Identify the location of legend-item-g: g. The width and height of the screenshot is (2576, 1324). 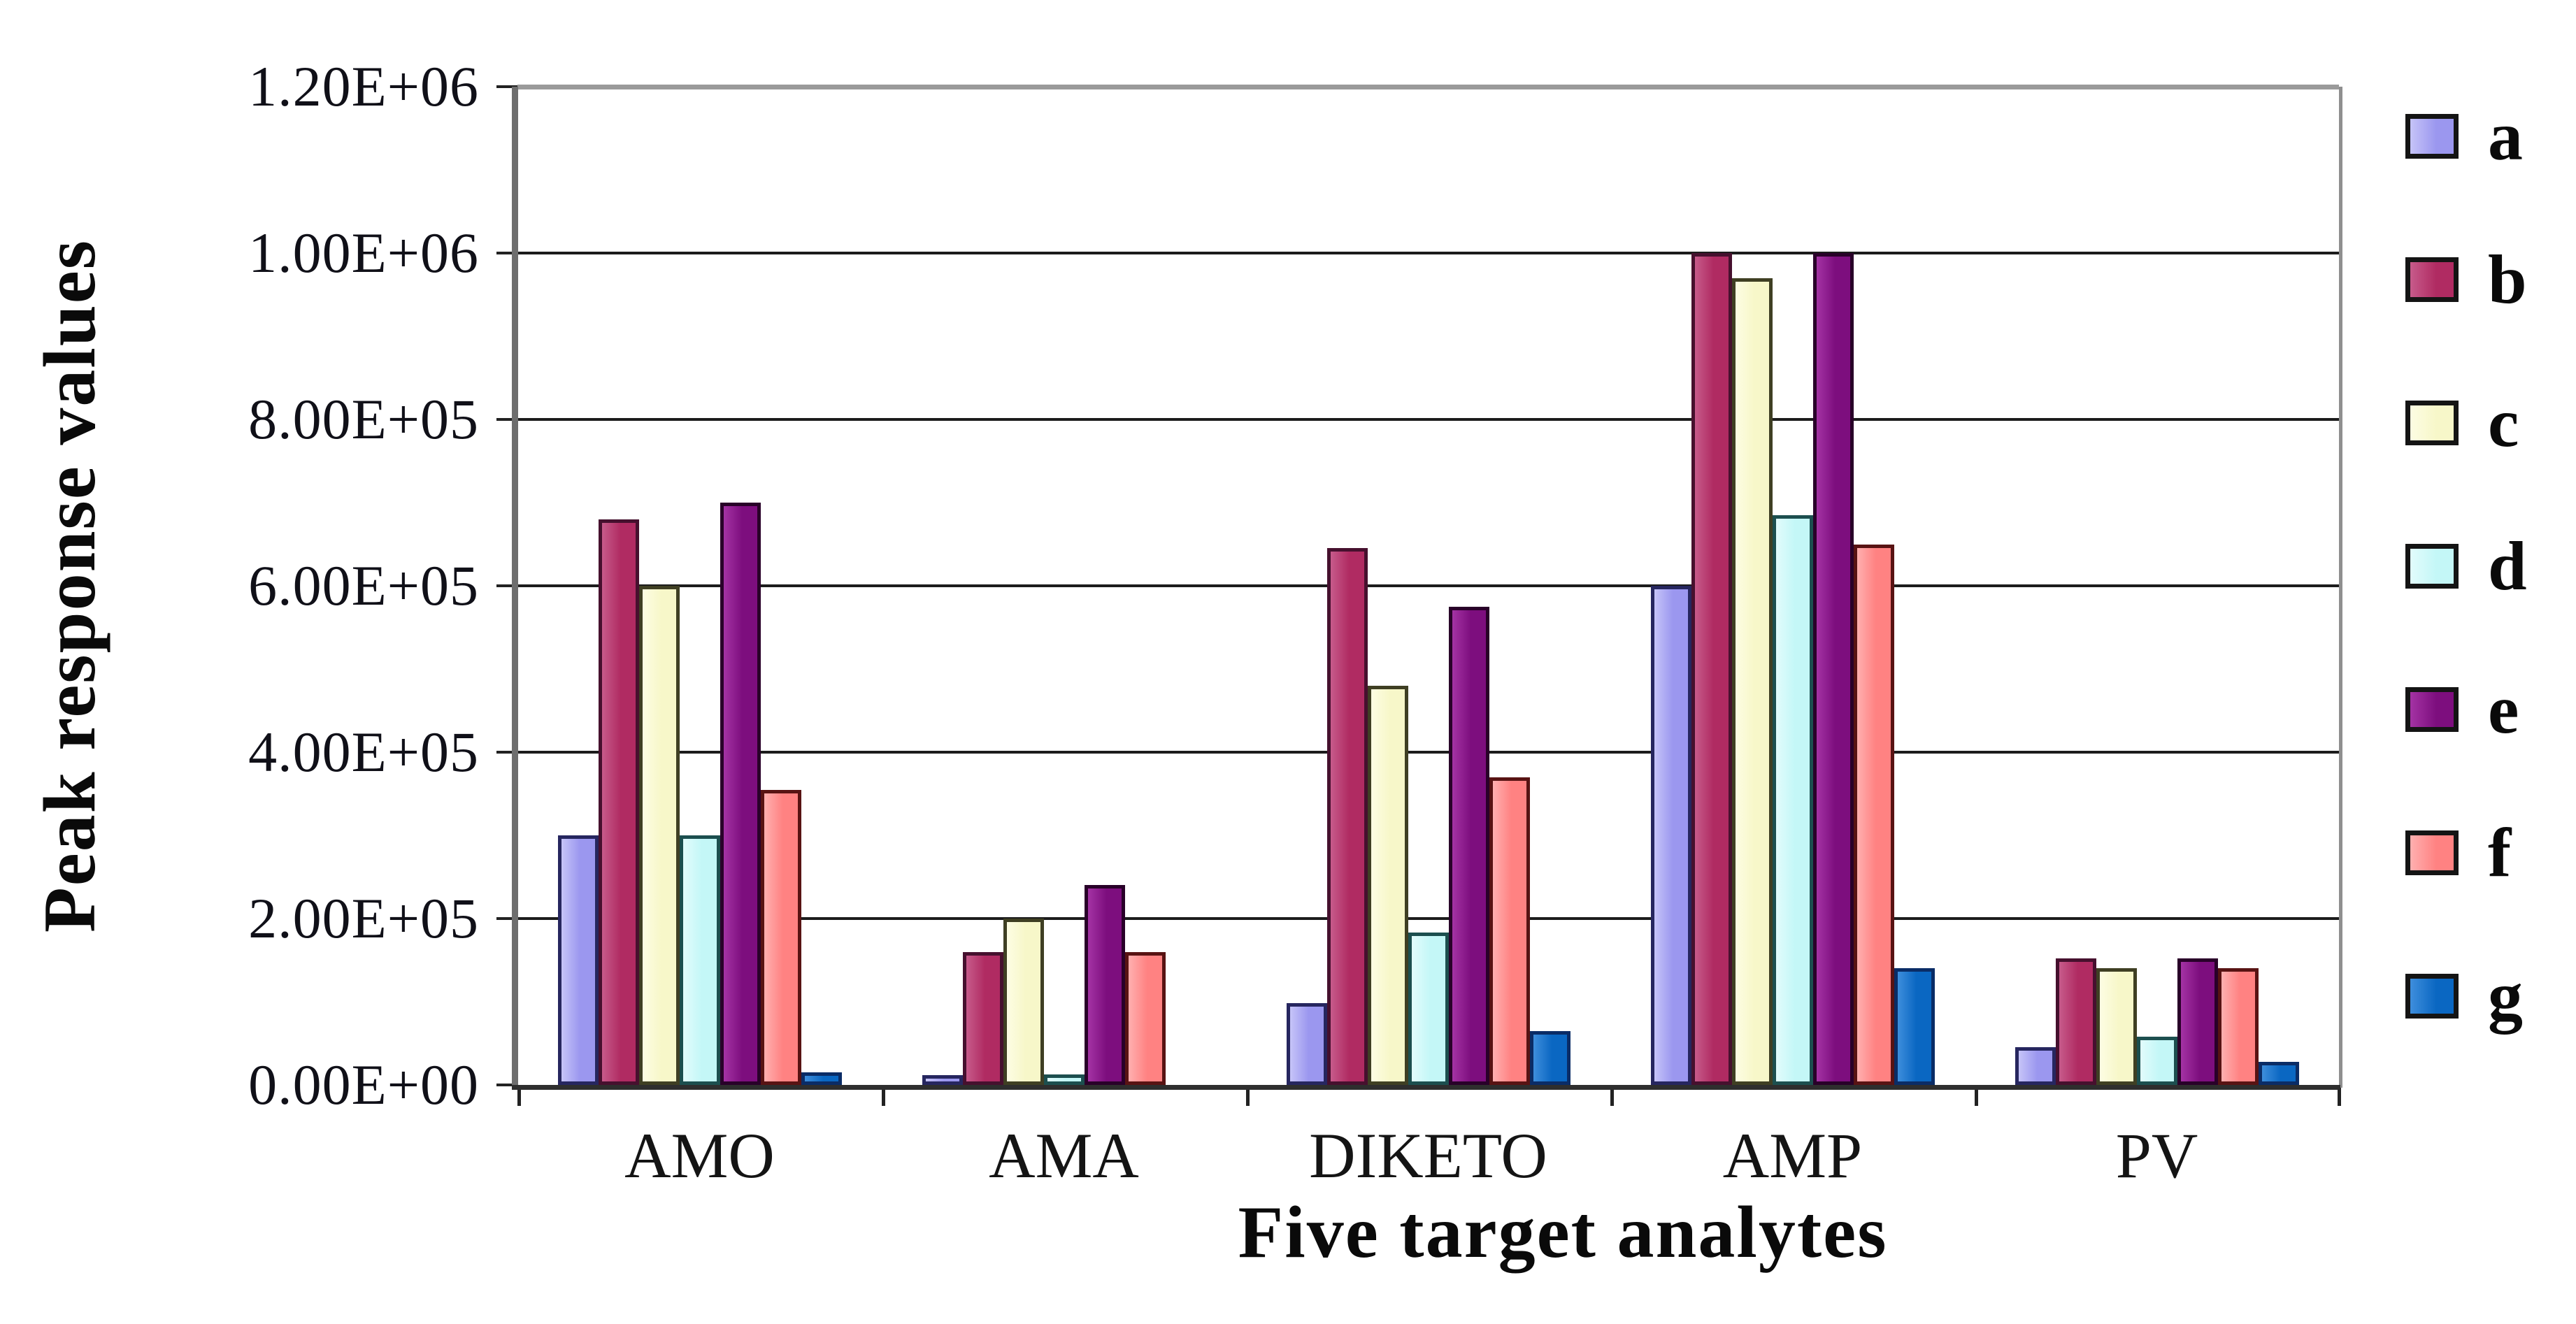
(2489, 996).